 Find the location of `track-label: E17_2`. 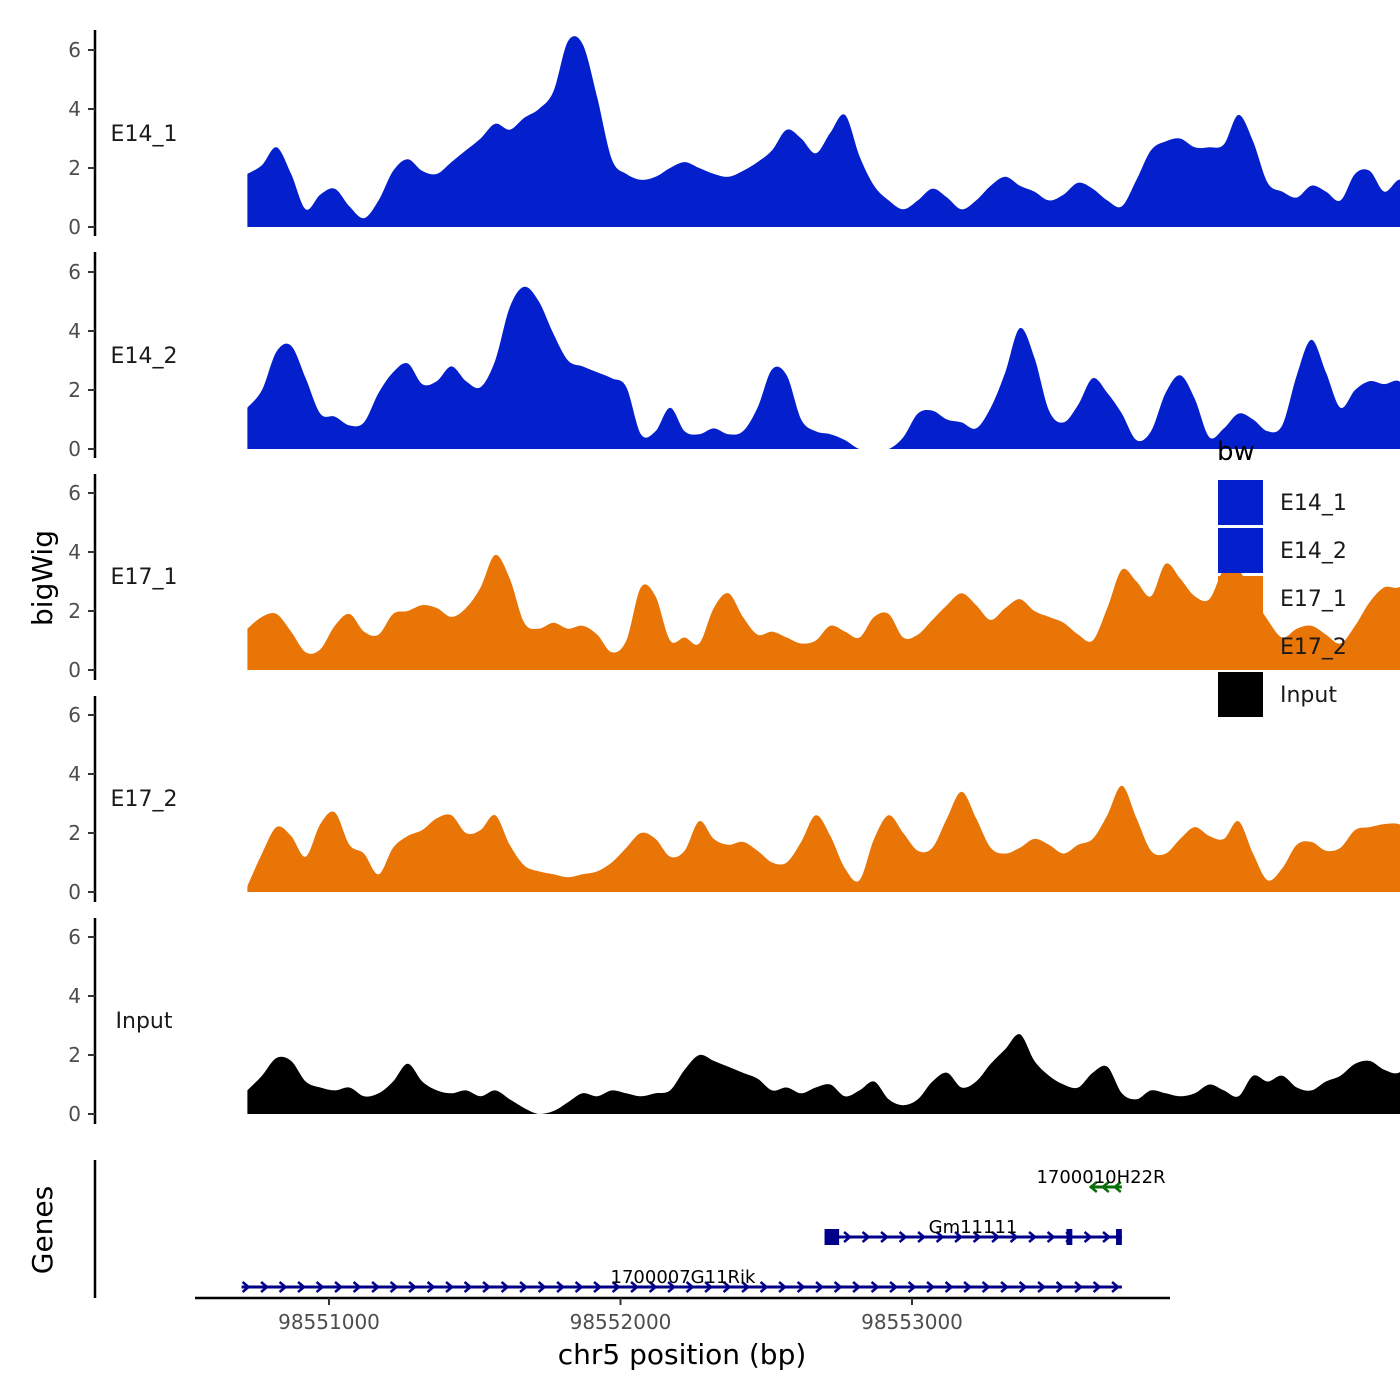

track-label: E17_2 is located at coordinates (144, 799).